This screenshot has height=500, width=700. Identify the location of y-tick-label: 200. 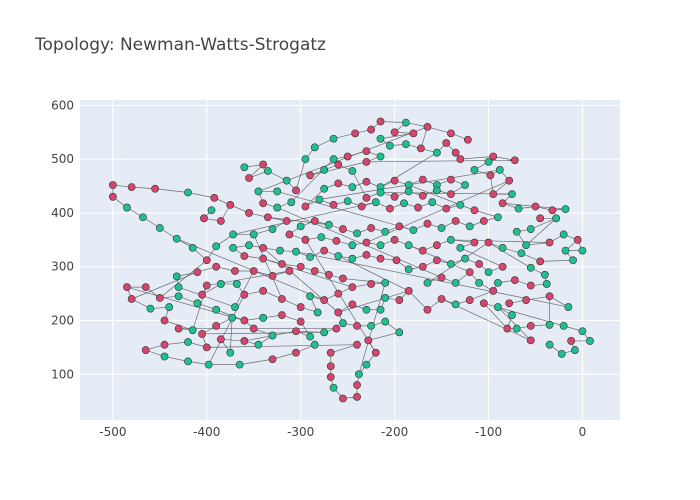
(62, 321).